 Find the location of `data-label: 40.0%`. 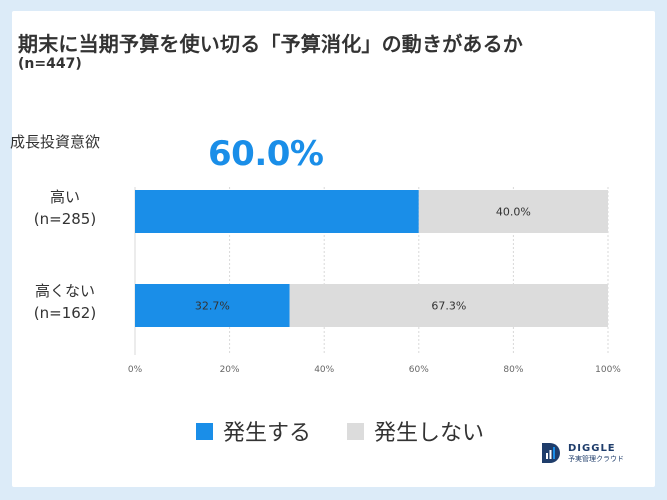

data-label: 40.0% is located at coordinates (513, 212).